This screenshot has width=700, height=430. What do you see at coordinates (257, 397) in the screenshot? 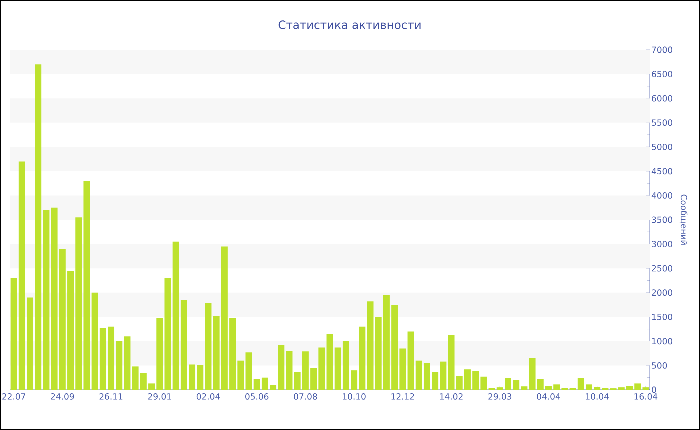
I see `x-tick-label: 05.06` at bounding box center [257, 397].